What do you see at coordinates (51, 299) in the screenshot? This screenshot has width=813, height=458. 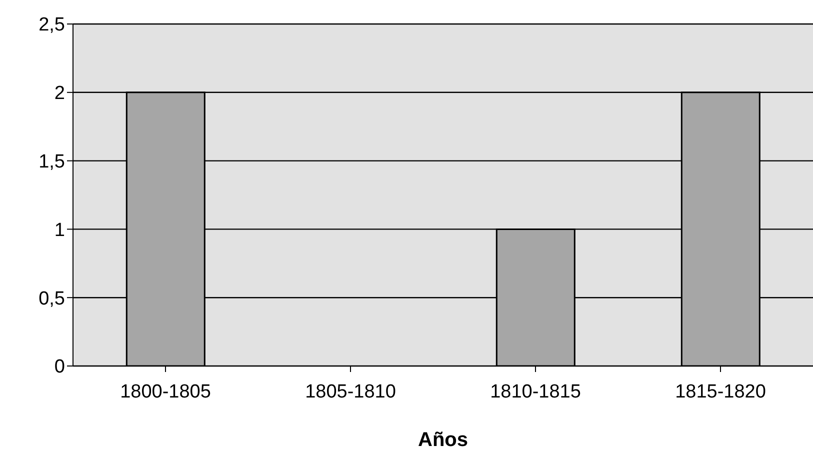 I see `y-tick-label: 0,5` at bounding box center [51, 299].